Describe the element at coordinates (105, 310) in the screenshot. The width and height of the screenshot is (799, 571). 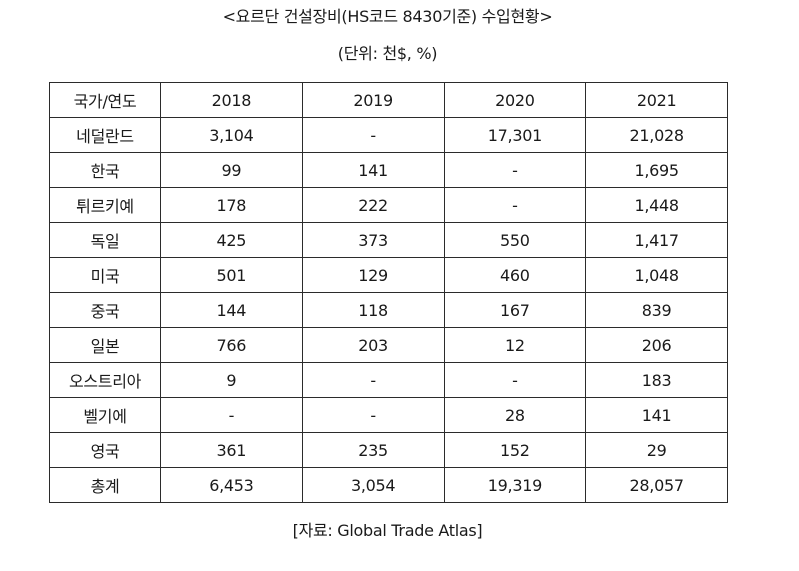
I see `country-cell: 중국` at that location.